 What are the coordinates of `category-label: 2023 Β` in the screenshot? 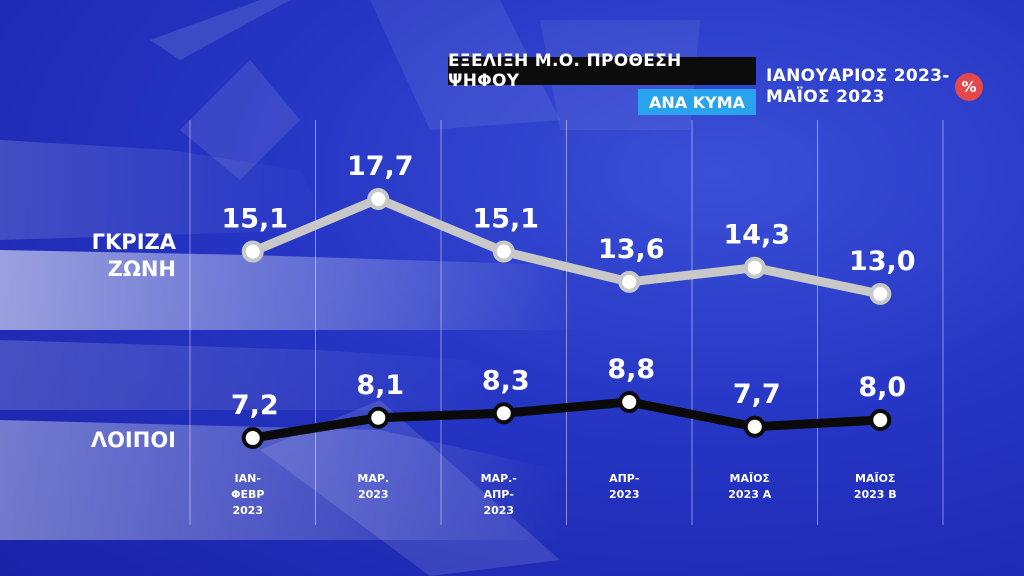 It's located at (875, 494).